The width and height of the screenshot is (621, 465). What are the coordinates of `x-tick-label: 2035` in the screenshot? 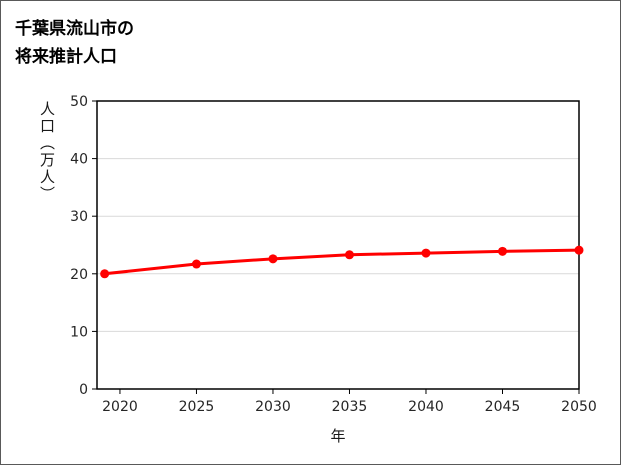 It's located at (350, 407).